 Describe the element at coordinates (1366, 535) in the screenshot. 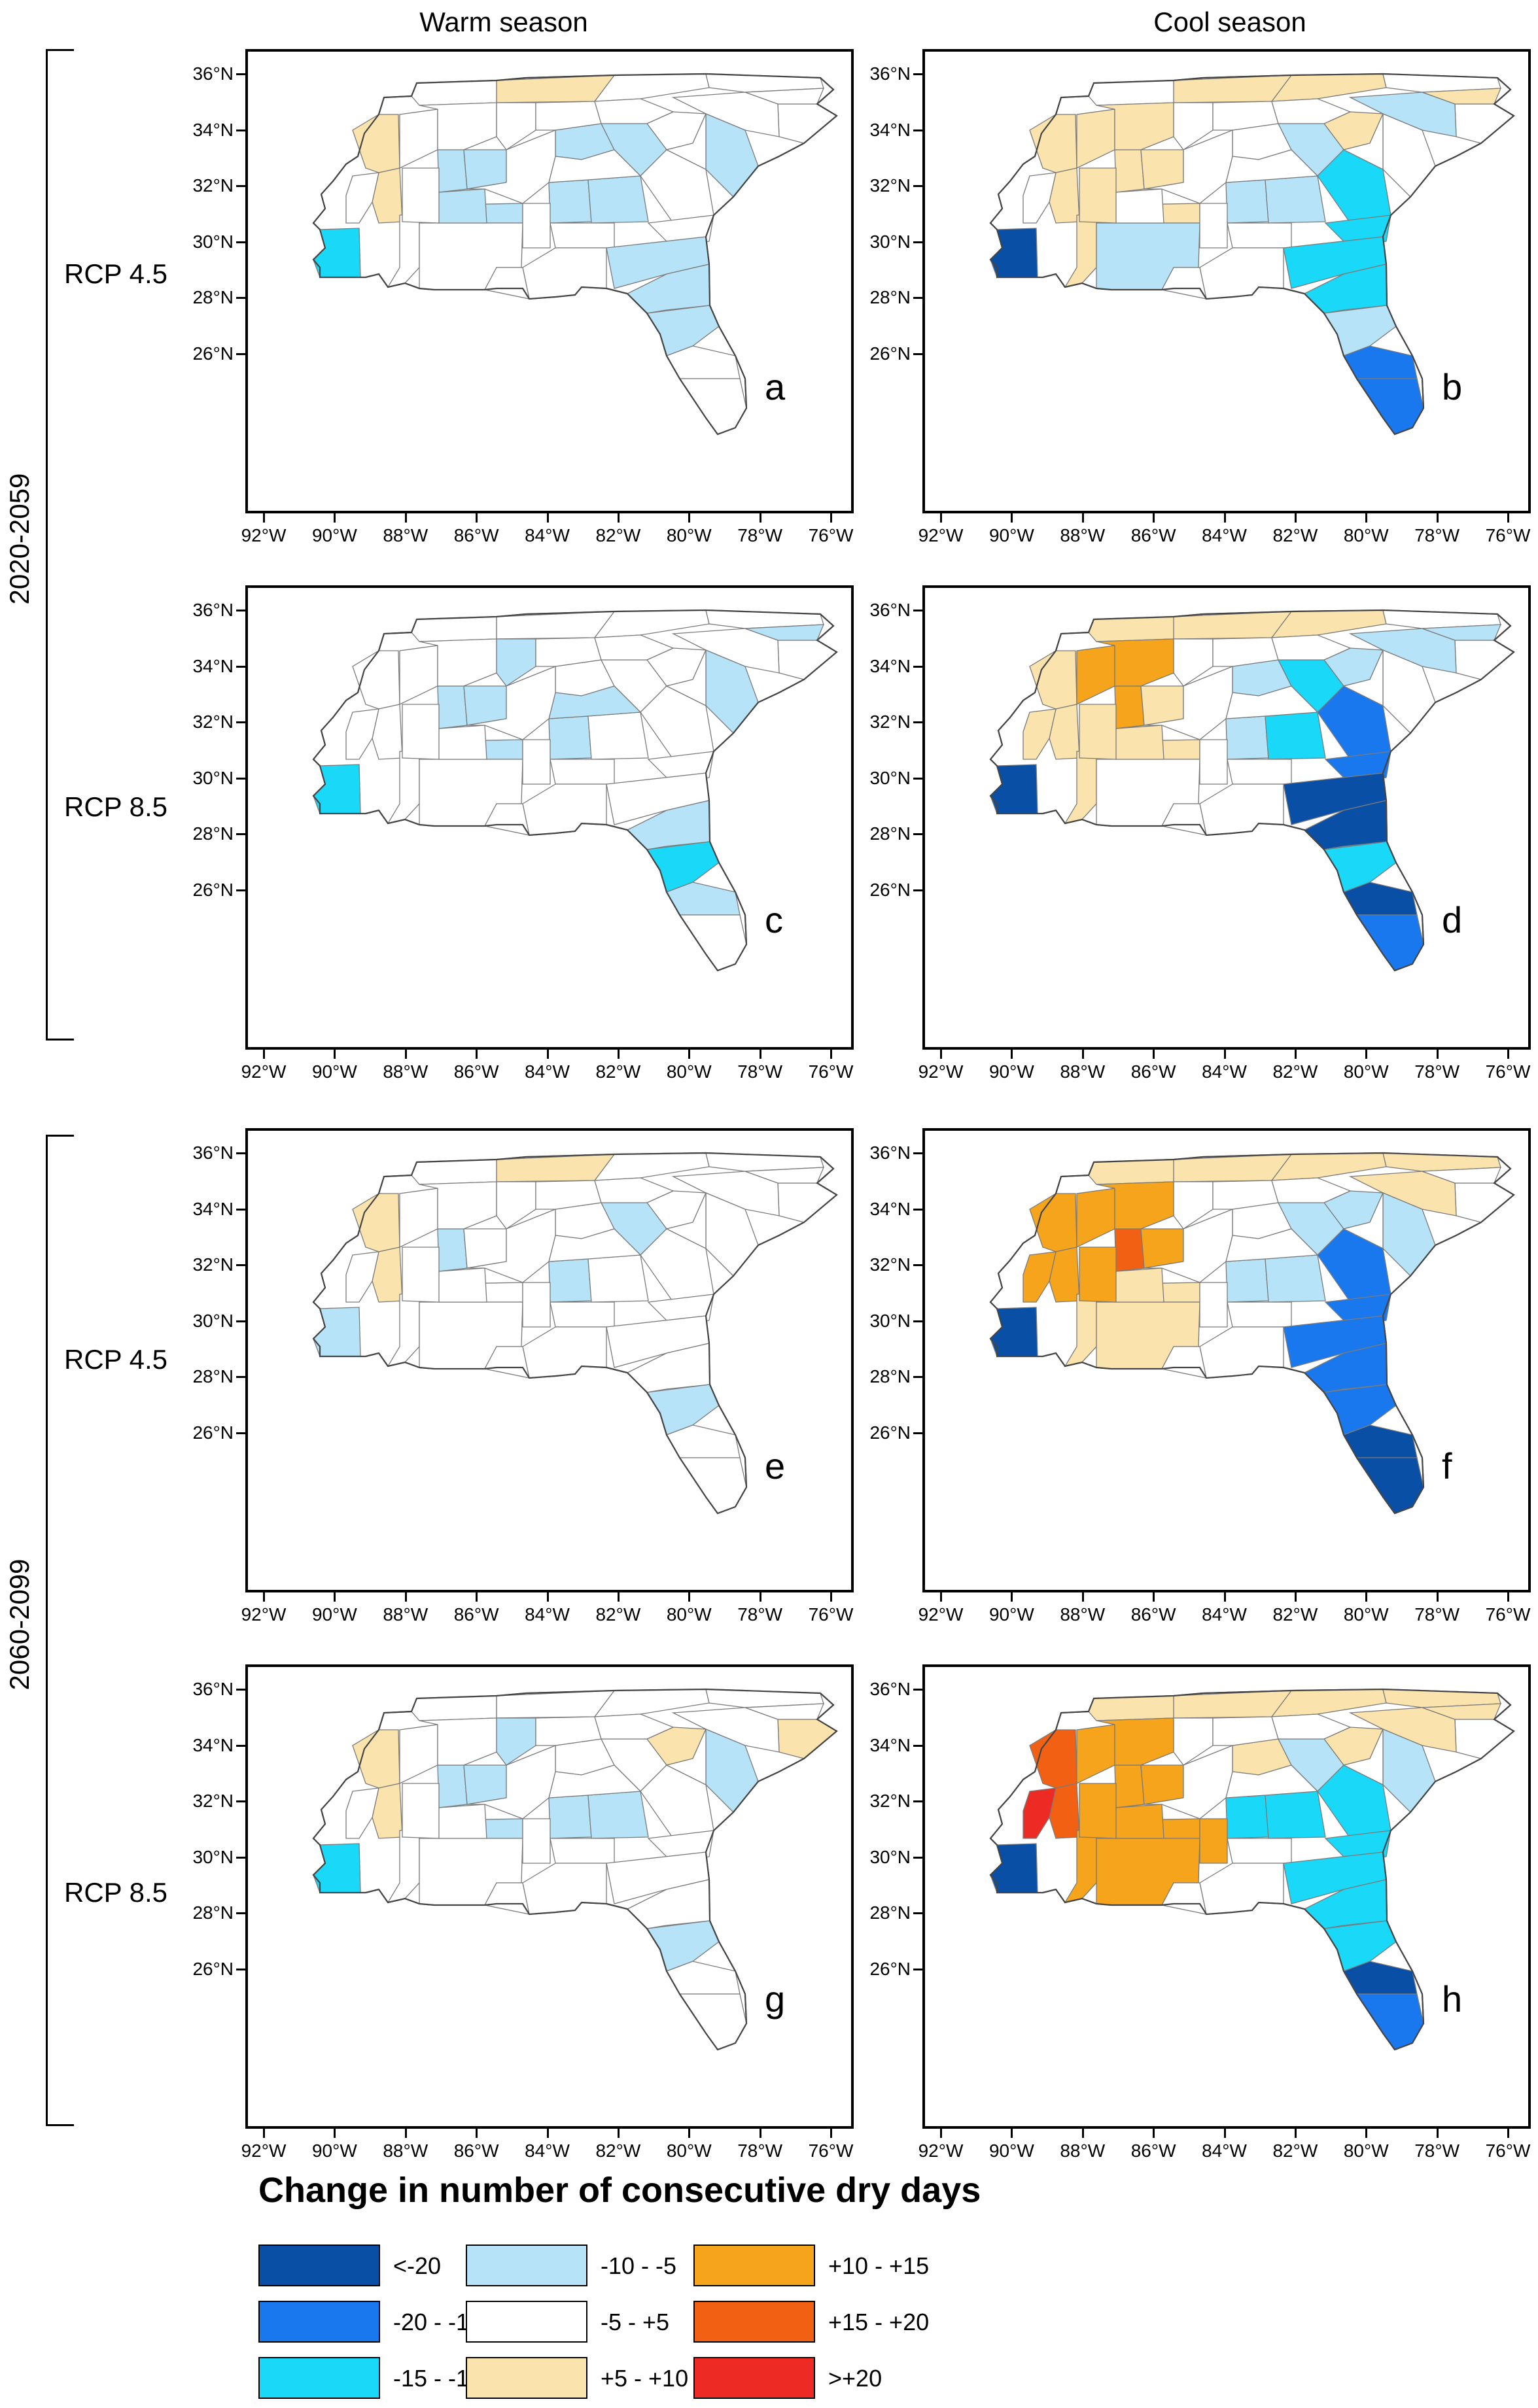

I see `lon-tick-label: 80°W` at that location.